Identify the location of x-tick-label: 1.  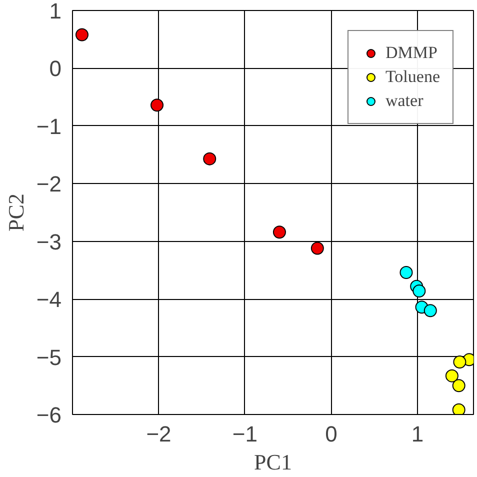
(417, 434).